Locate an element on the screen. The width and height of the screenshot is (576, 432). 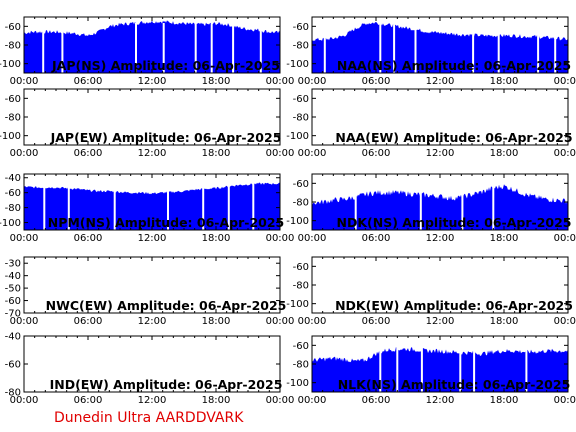
y-tick-label: -70 is located at coordinates (13, 314).